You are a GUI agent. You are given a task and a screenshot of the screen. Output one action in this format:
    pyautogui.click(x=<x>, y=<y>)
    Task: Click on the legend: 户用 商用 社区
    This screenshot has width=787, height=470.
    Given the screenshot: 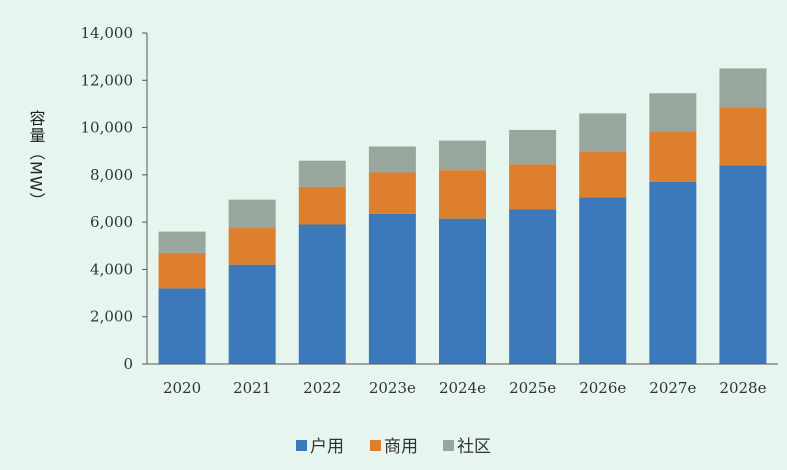 What is the action you would take?
    pyautogui.click(x=393, y=447)
    